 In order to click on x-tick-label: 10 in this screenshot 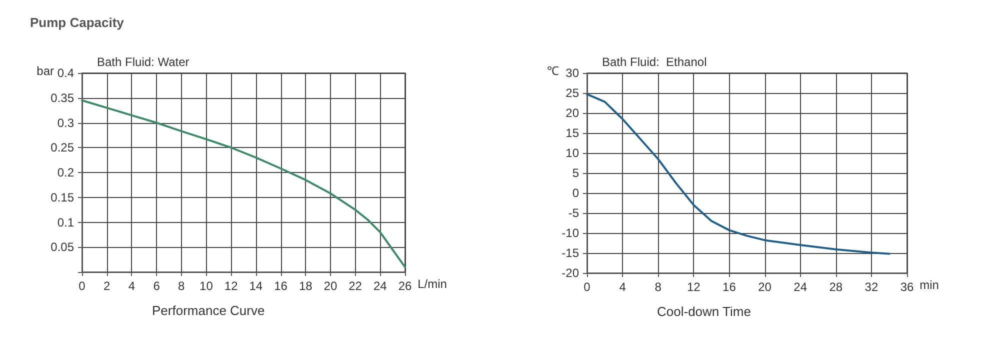, I will do `click(207, 286)`.